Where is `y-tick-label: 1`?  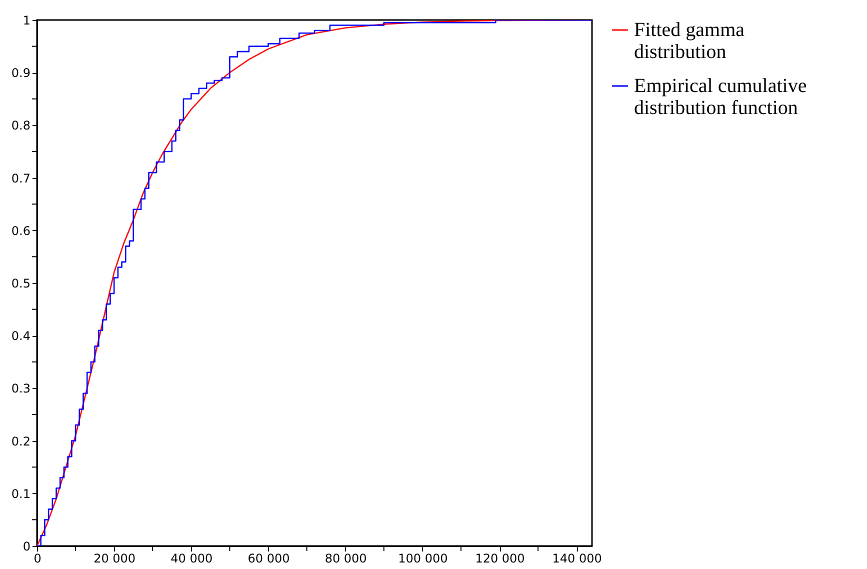
y-tick-label: 1 is located at coordinates (26, 21).